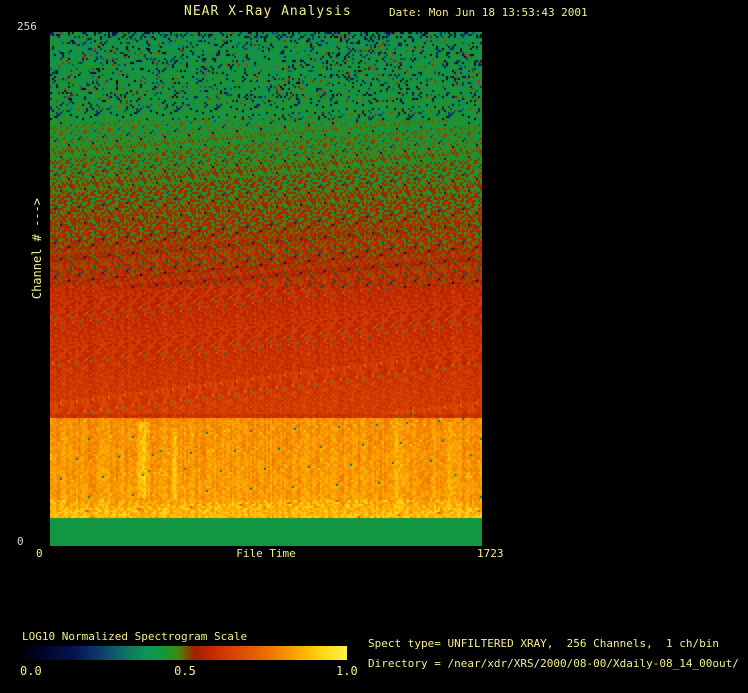 The image size is (748, 693). I want to click on x-axis-min-tick: 0, so click(39, 553).